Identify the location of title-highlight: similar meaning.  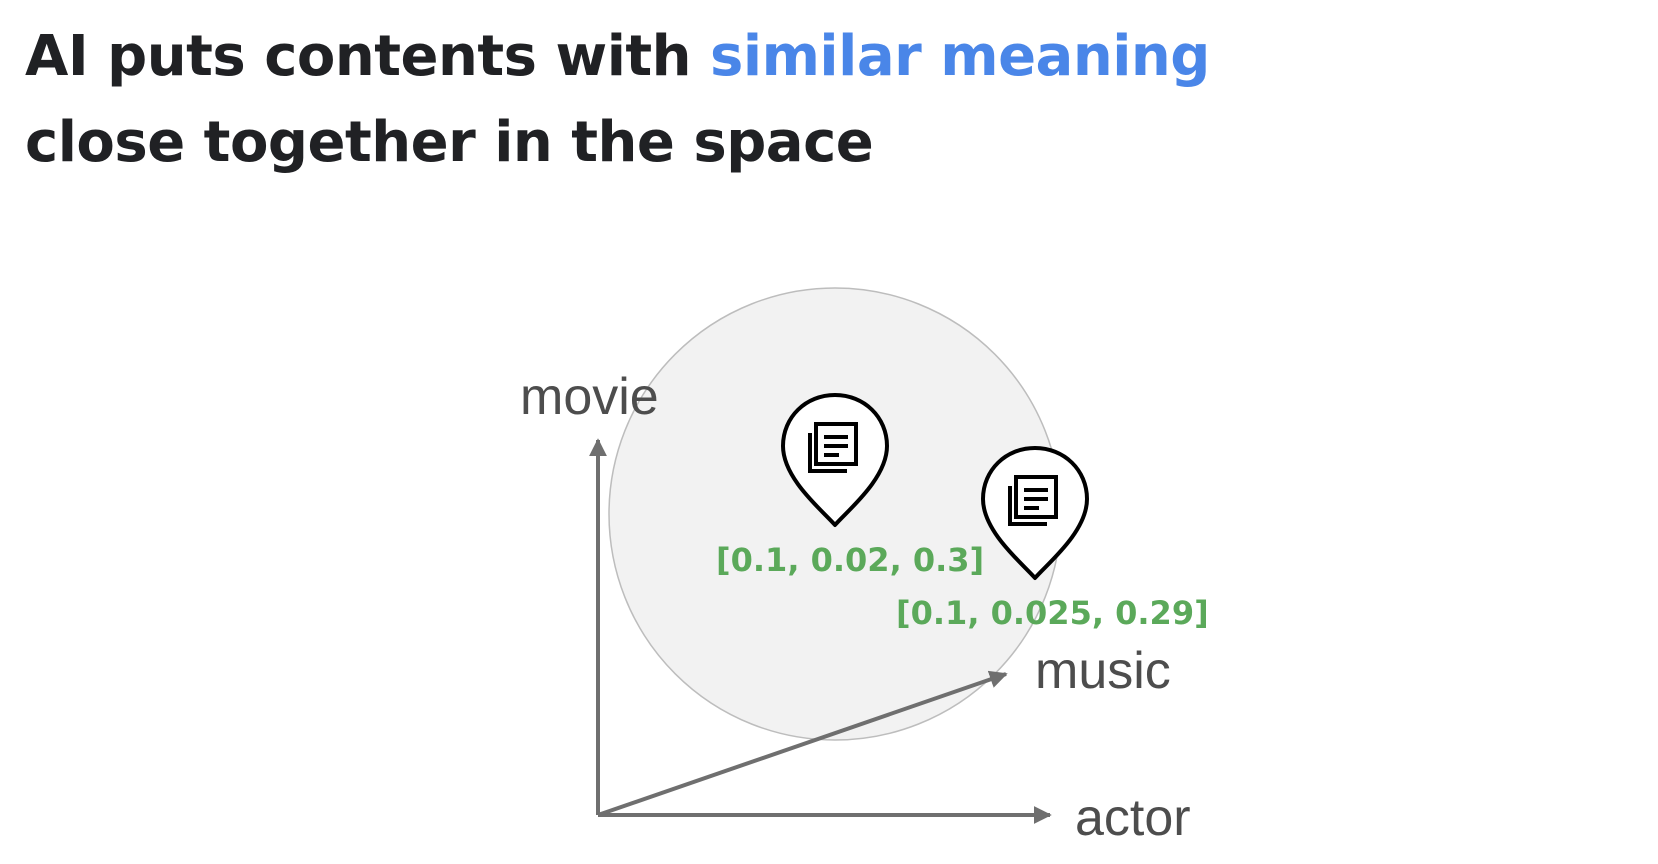
(960, 56).